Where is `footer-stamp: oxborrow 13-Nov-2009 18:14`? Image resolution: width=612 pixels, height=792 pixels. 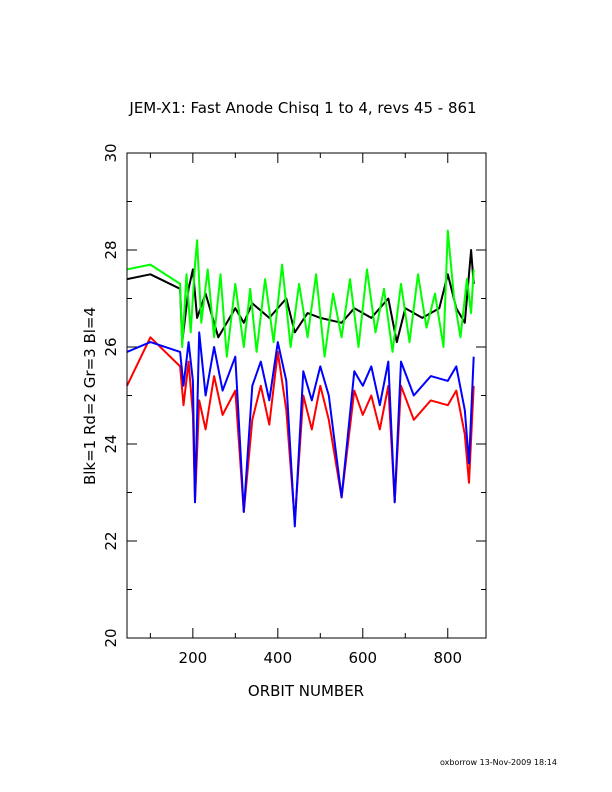 footer-stamp: oxborrow 13-Nov-2009 18:14 is located at coordinates (498, 762).